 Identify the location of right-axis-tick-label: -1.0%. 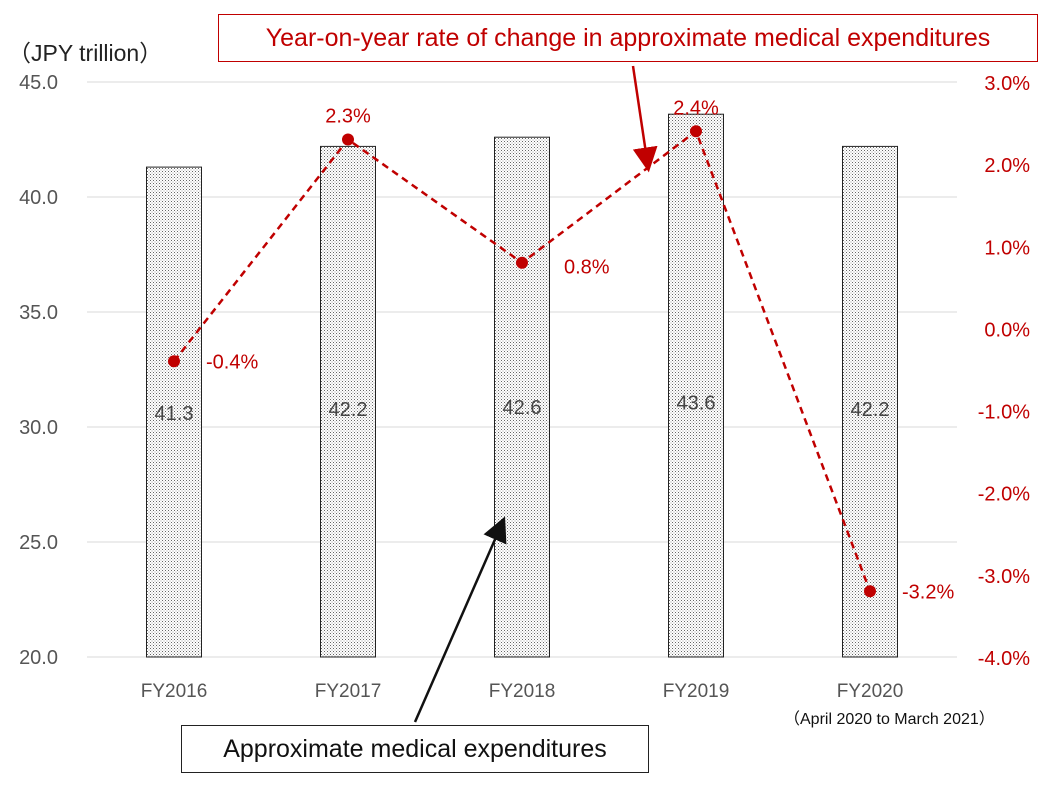
(1004, 413).